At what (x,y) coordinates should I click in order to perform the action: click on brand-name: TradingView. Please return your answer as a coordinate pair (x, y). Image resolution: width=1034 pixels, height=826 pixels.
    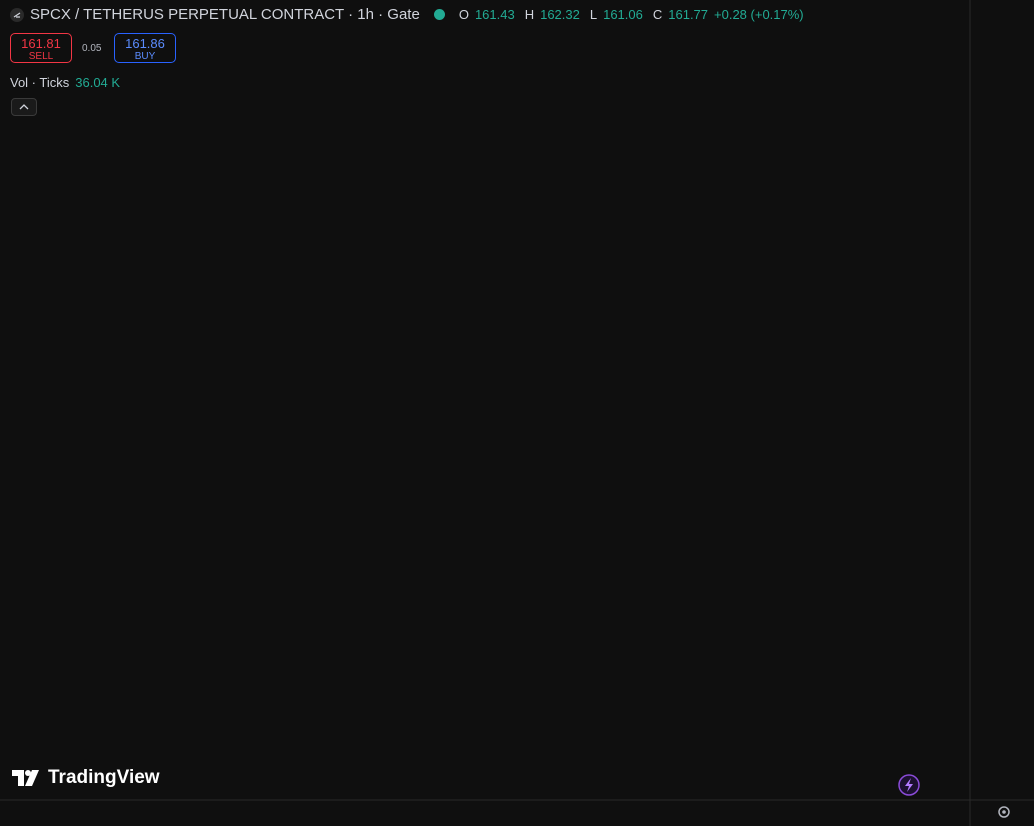
    Looking at the image, I should click on (104, 777).